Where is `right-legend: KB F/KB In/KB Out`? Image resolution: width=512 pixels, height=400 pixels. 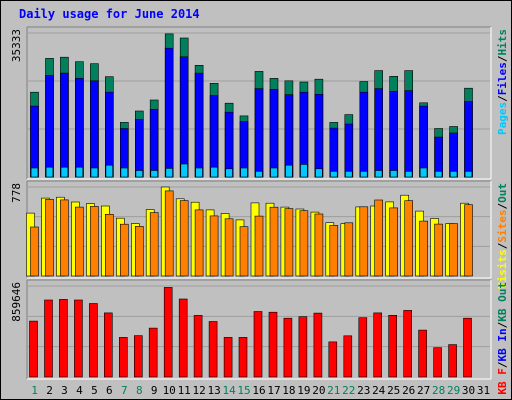
right-legend: KB F/KB In/KB Out is located at coordinates (502, 338).